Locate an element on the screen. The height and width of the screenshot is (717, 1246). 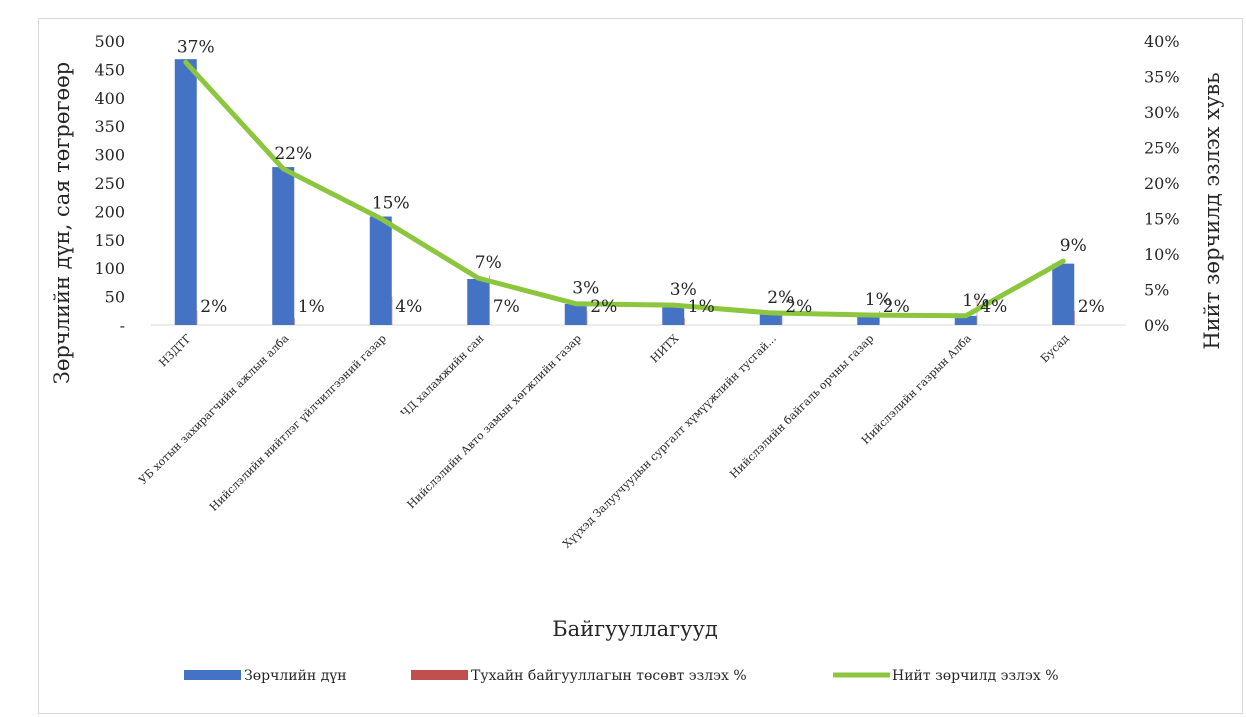
y-axis-title: Зөрчлийн дүн, сая төгрөгөөр is located at coordinates (62, 223).